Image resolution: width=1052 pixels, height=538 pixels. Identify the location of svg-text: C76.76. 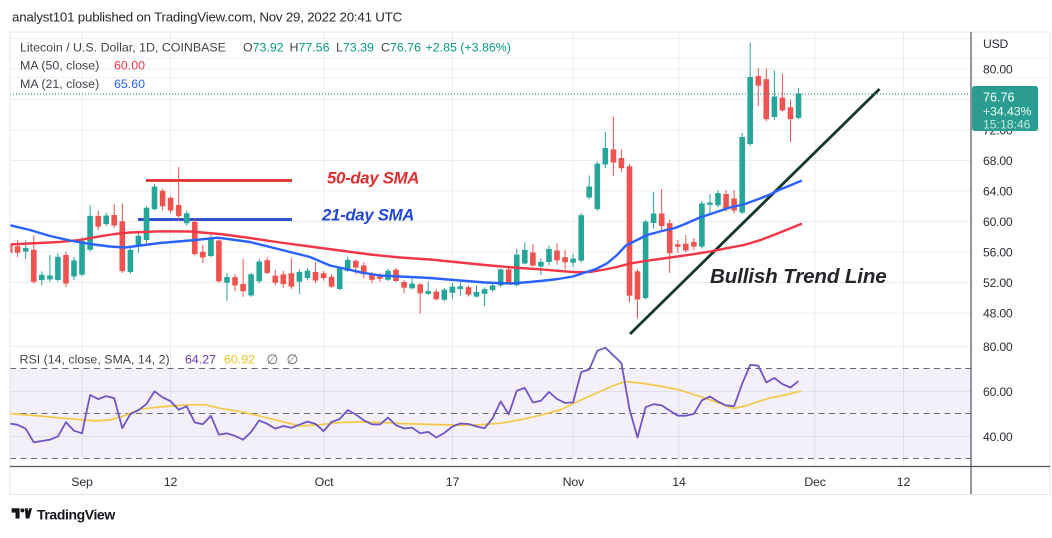
(401, 48).